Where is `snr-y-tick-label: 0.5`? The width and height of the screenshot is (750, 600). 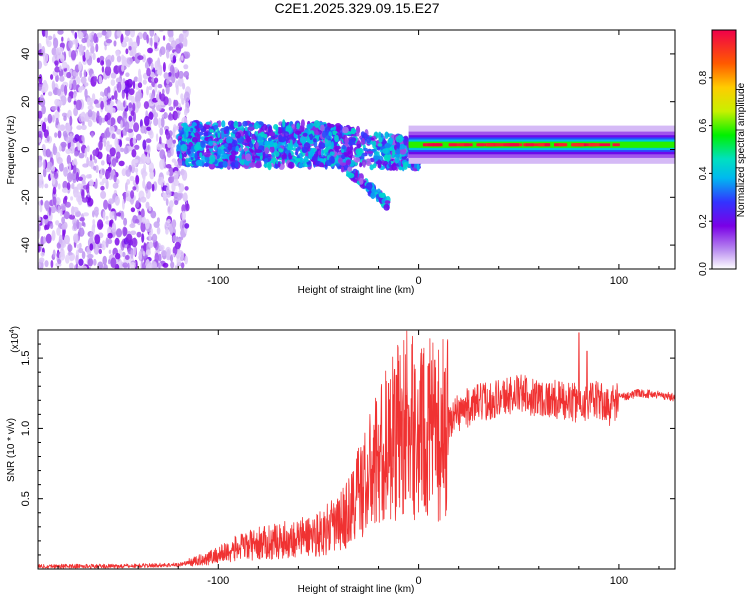
snr-y-tick-label: 0.5 is located at coordinates (26, 498).